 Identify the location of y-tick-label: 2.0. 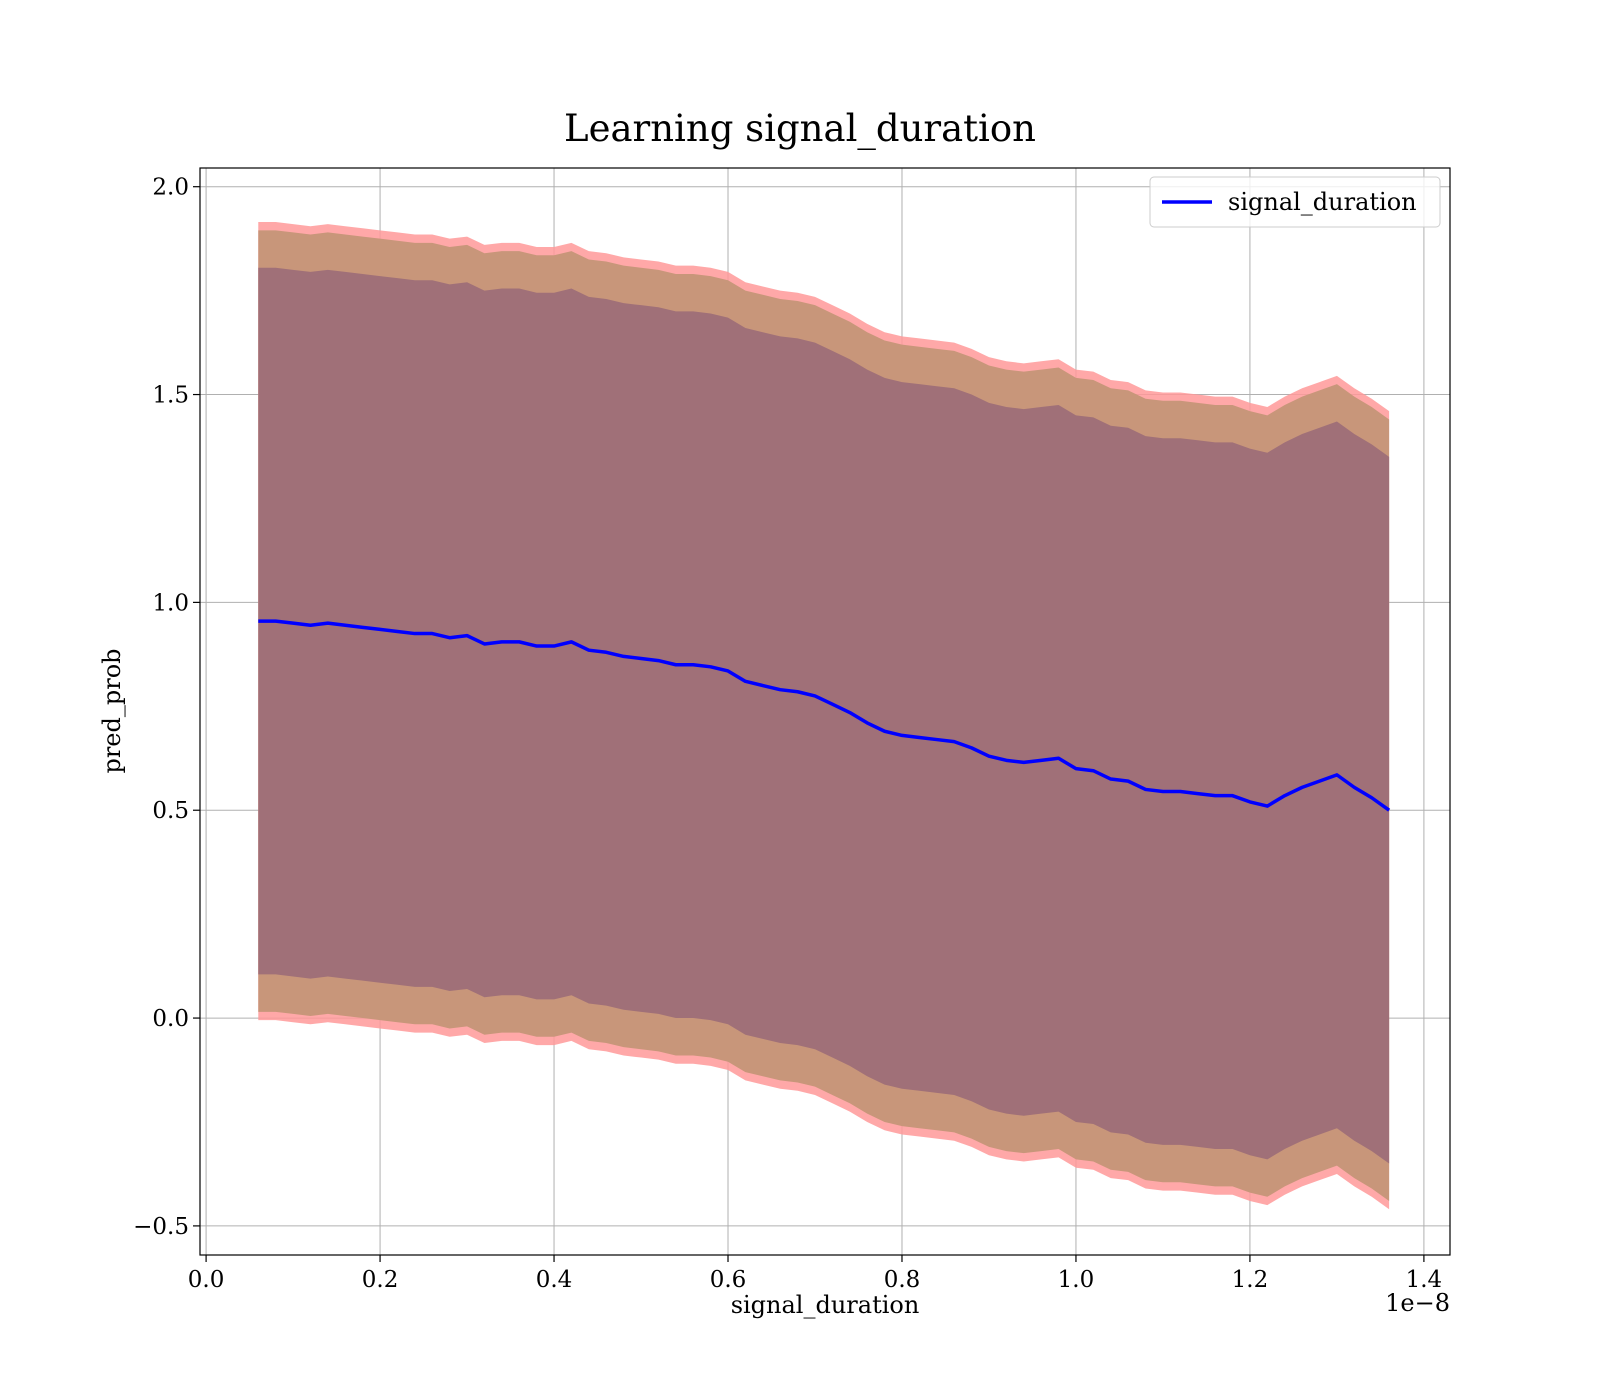
(170, 188).